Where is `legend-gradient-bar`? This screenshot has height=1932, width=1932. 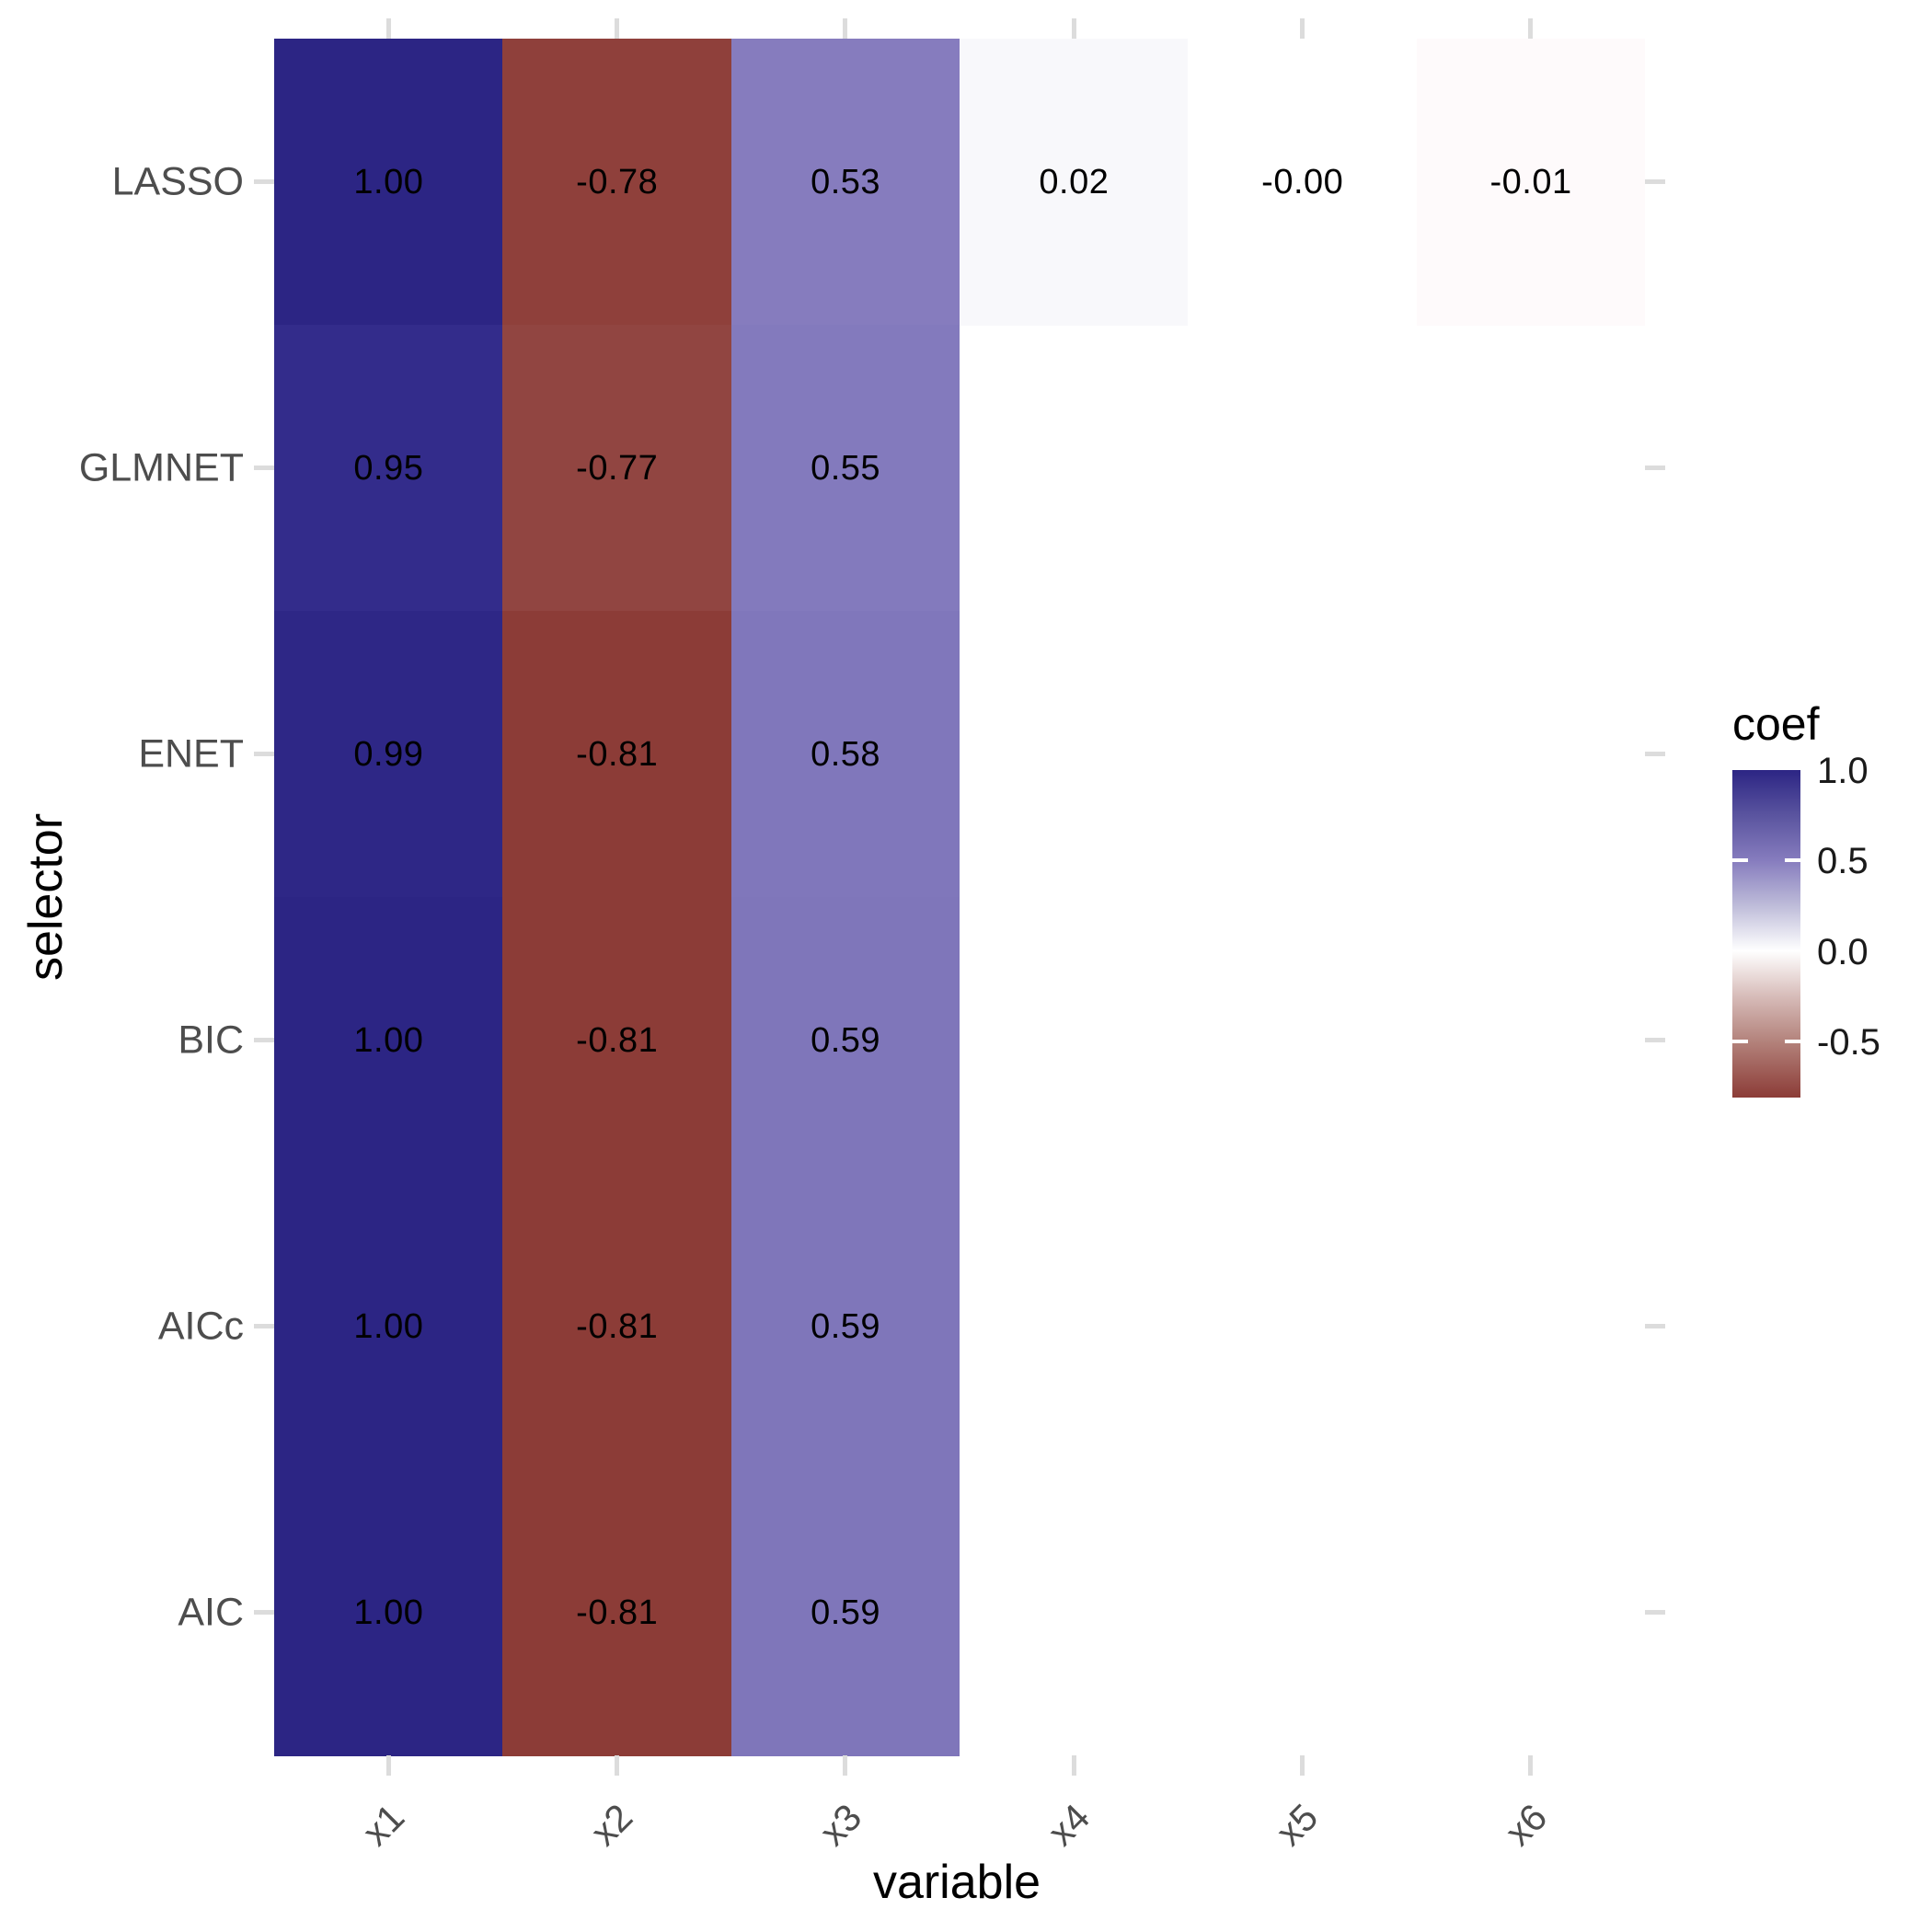 legend-gradient-bar is located at coordinates (1766, 934).